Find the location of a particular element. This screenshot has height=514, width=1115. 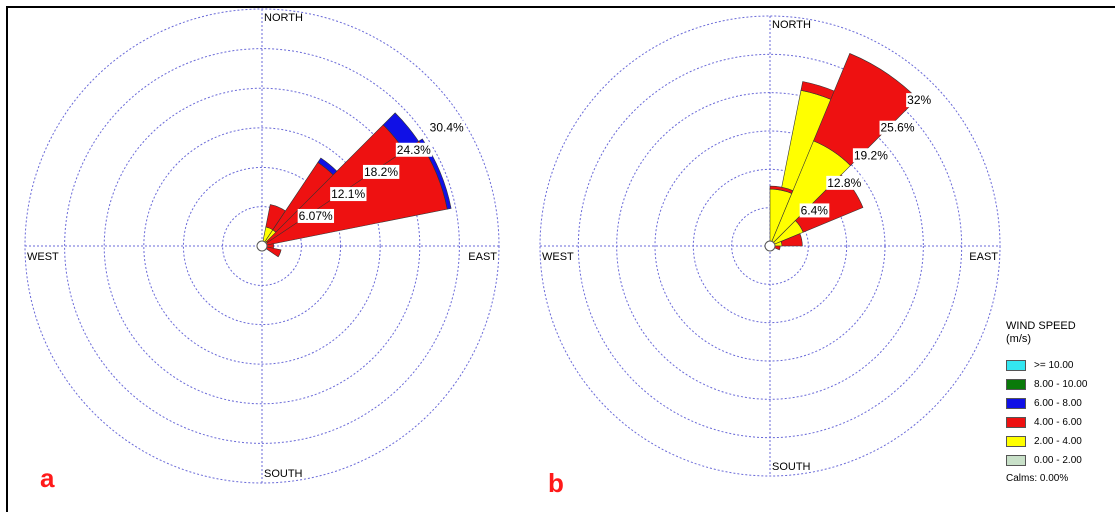

legend-item: 8.00 - 10.00 is located at coordinates (1060, 384).